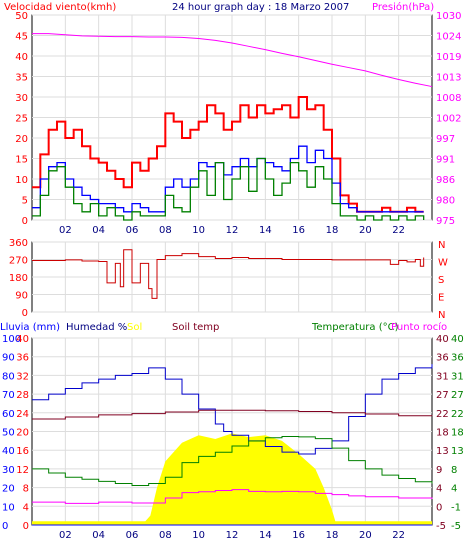 Image resolution: width=466 pixels, height=552 pixels. What do you see at coordinates (18, 243) in the screenshot?
I see `direction-y-tick-label: 360` at bounding box center [18, 243].